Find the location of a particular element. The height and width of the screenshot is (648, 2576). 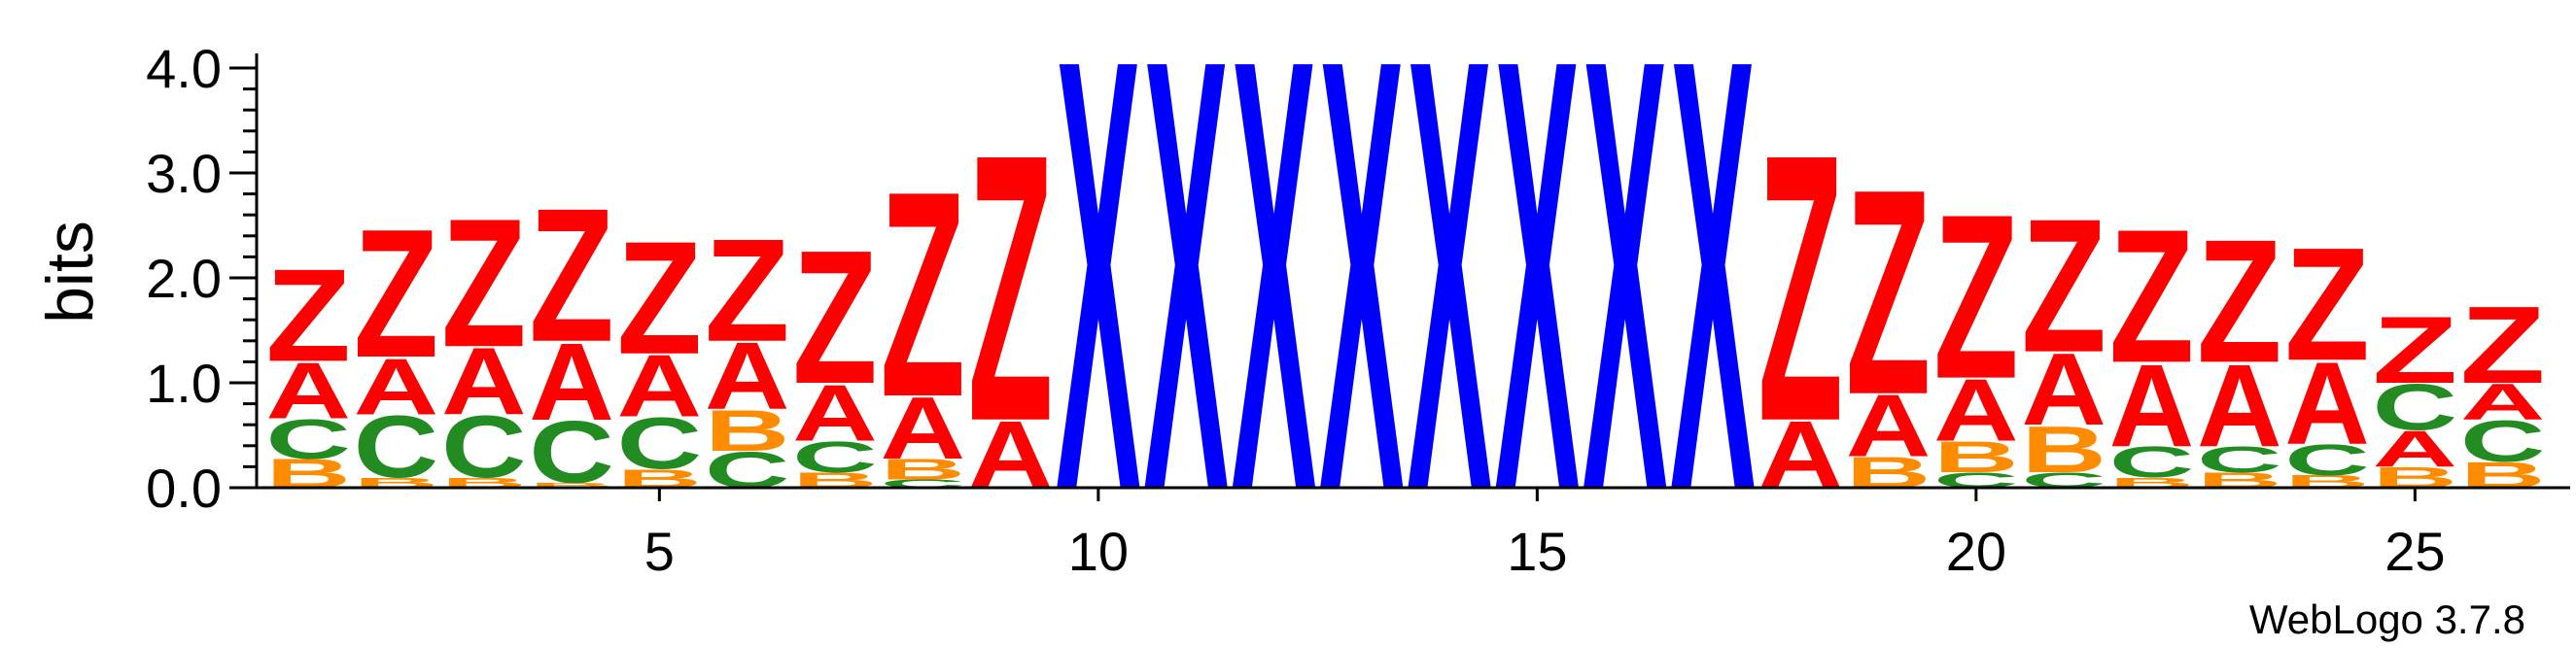

y-axis: 0.0 1.0 2.0 3.0 4.0 is located at coordinates (202, 278).